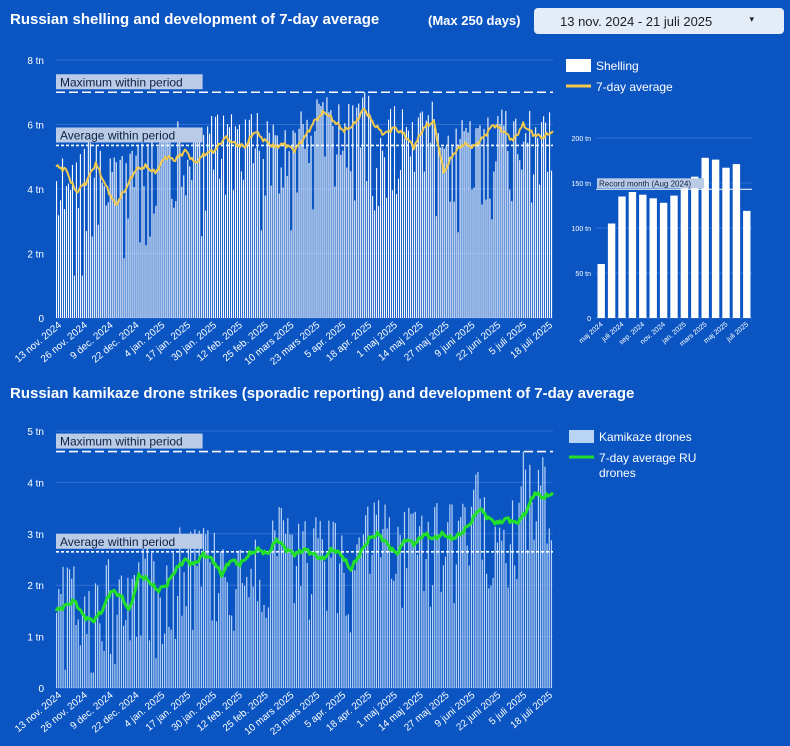 The width and height of the screenshot is (790, 746). What do you see at coordinates (583, 274) in the screenshot?
I see `y-tick-label: 50 tn` at bounding box center [583, 274].